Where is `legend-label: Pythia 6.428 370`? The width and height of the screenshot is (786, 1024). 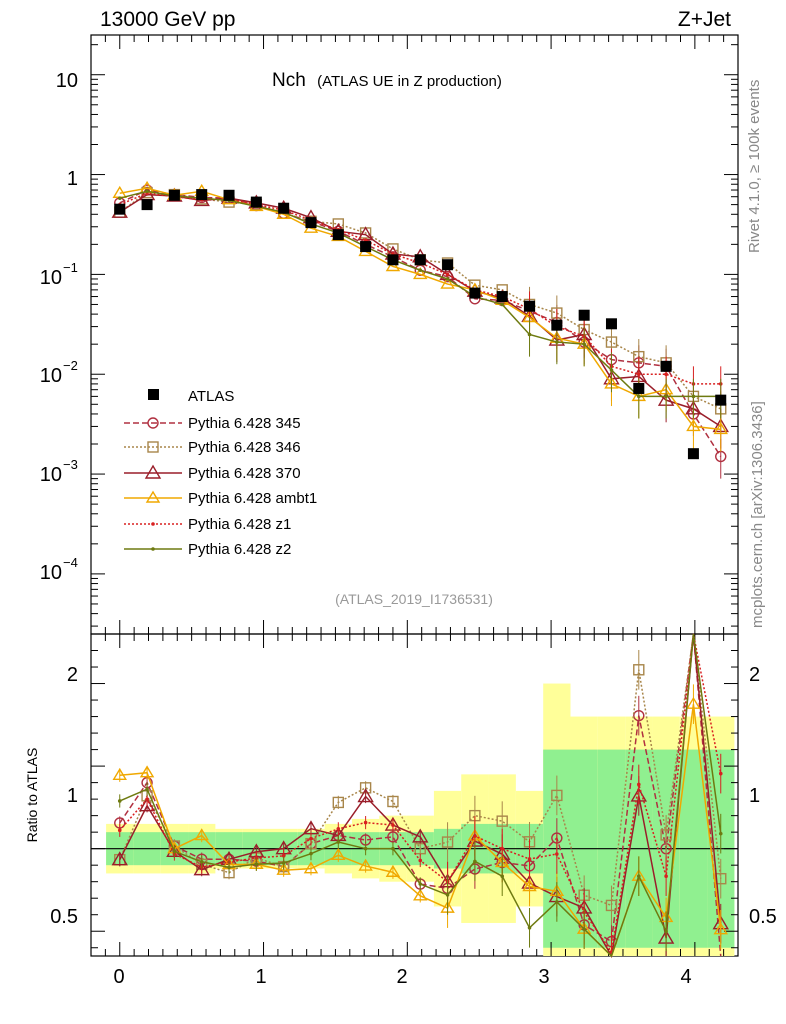
legend-label: Pythia 6.428 370 is located at coordinates (244, 473).